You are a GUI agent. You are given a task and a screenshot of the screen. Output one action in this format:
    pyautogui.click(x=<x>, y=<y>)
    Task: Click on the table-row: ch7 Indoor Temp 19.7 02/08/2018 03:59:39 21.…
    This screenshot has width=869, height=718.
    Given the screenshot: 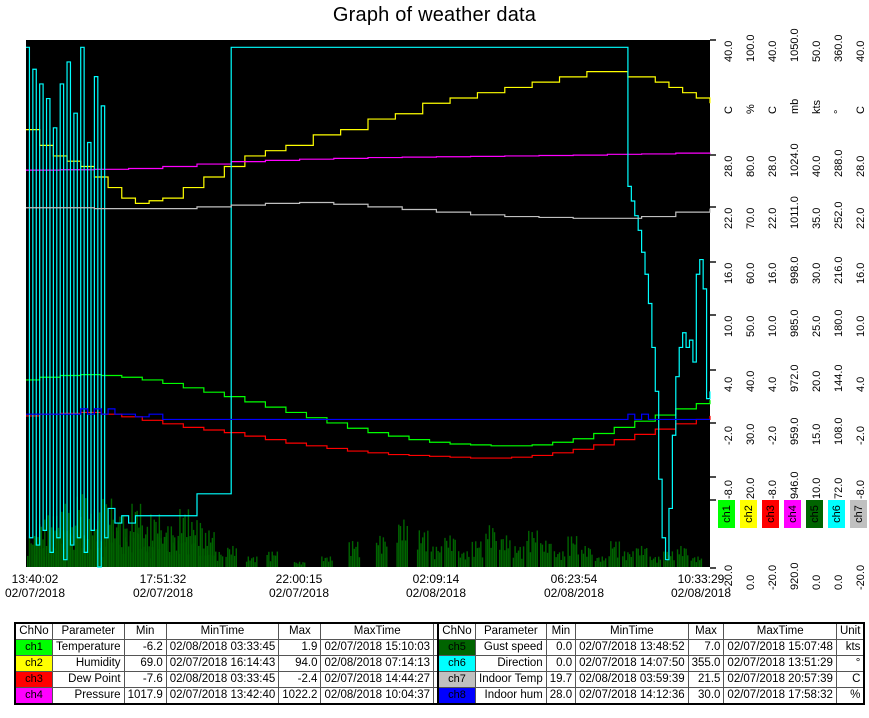 What is the action you would take?
    pyautogui.click(x=651, y=679)
    